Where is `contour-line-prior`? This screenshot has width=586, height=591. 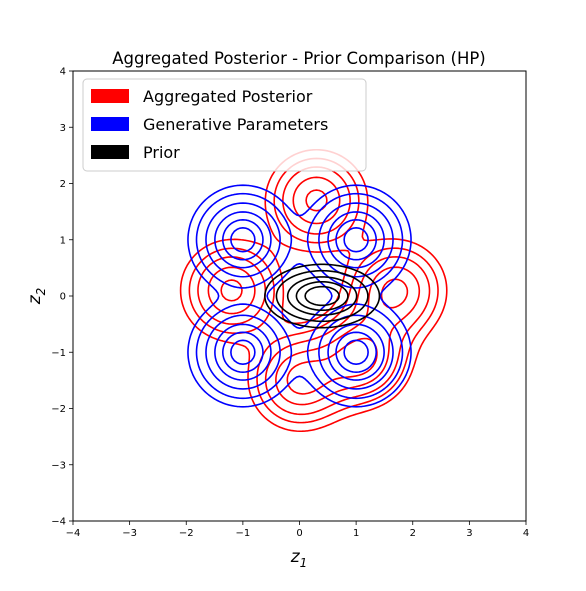
contour-line-prior is located at coordinates (322, 296).